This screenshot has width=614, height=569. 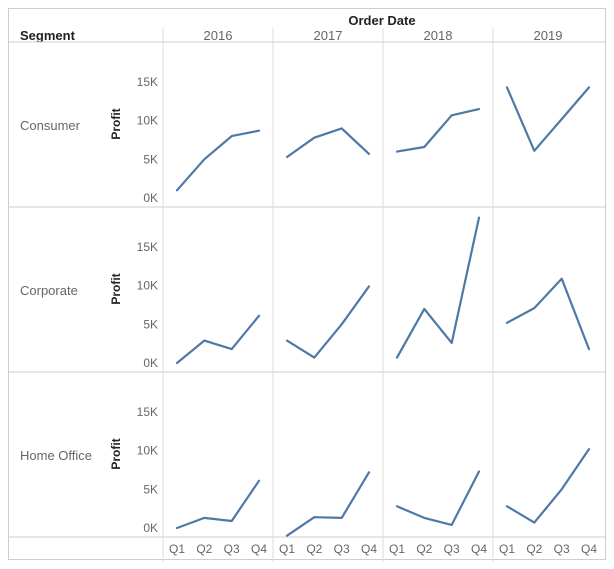 What do you see at coordinates (56, 455) in the screenshot?
I see `segment-label-home-office: Home Office` at bounding box center [56, 455].